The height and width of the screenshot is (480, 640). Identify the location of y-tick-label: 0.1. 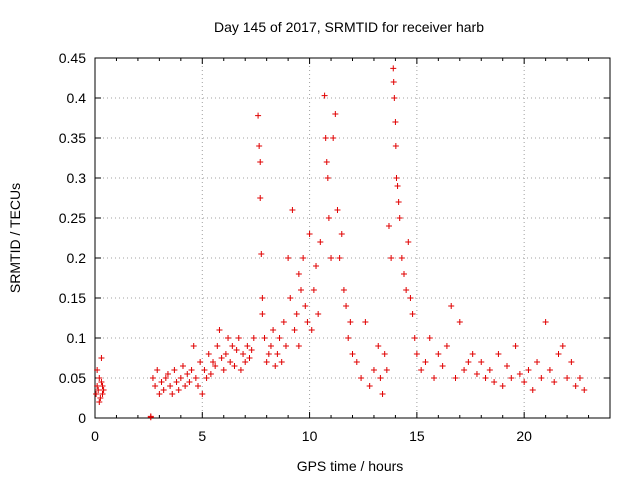
(77, 338).